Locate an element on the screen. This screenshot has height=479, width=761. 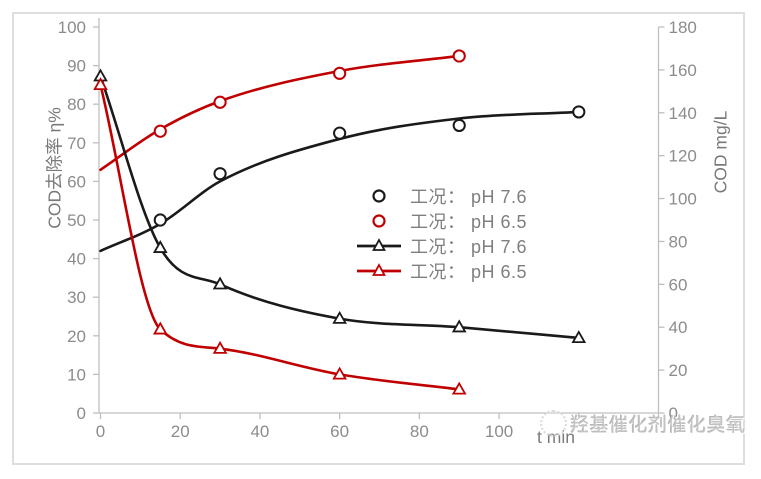
x-tick-label: 0 is located at coordinates (100, 431).